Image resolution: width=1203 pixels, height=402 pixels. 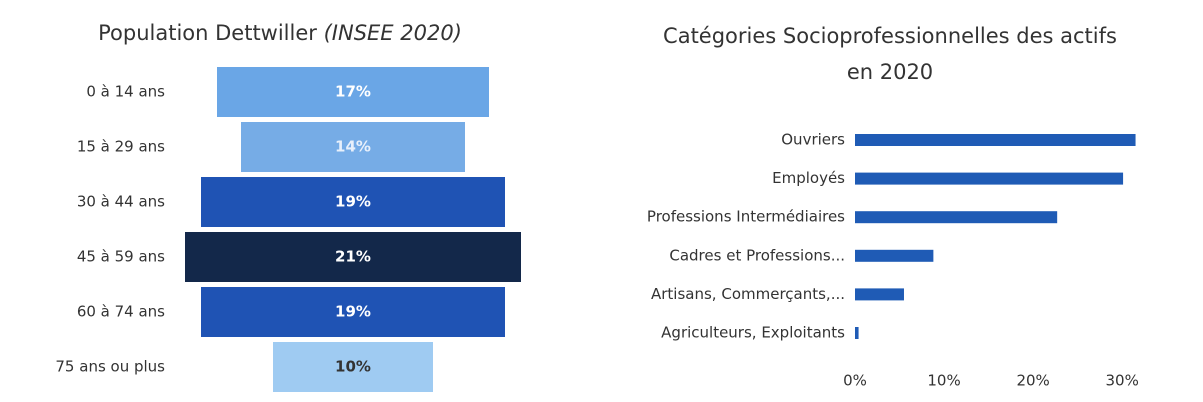 I want to click on category-label: Ouvriers, so click(x=813, y=140).